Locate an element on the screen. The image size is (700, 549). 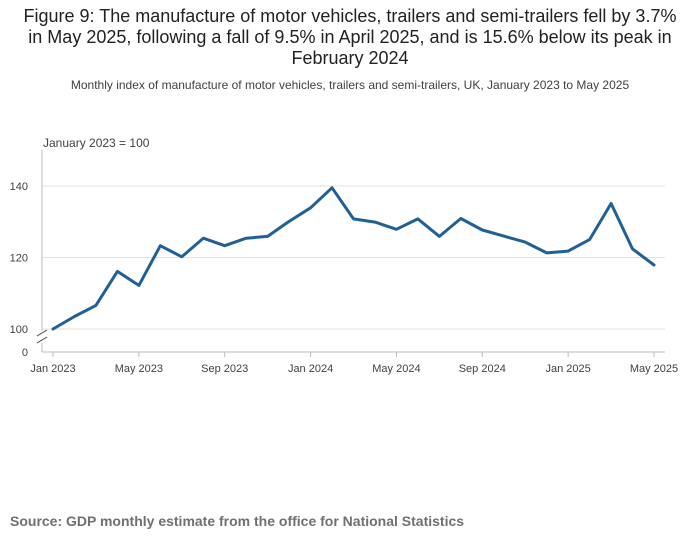
x-tick-label-2025-05: May 2025 is located at coordinates (654, 369).